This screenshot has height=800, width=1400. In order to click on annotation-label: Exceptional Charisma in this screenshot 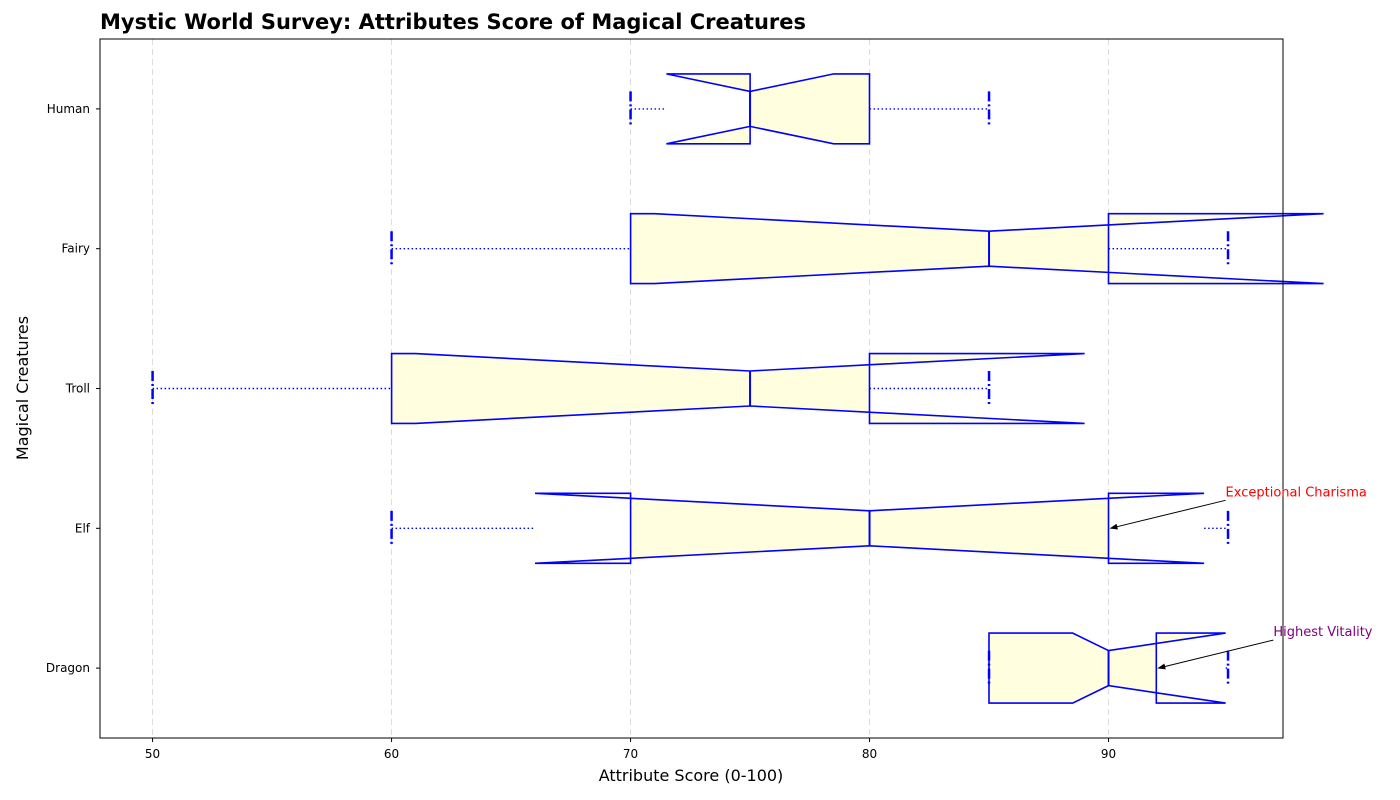, I will do `click(1296, 492)`.